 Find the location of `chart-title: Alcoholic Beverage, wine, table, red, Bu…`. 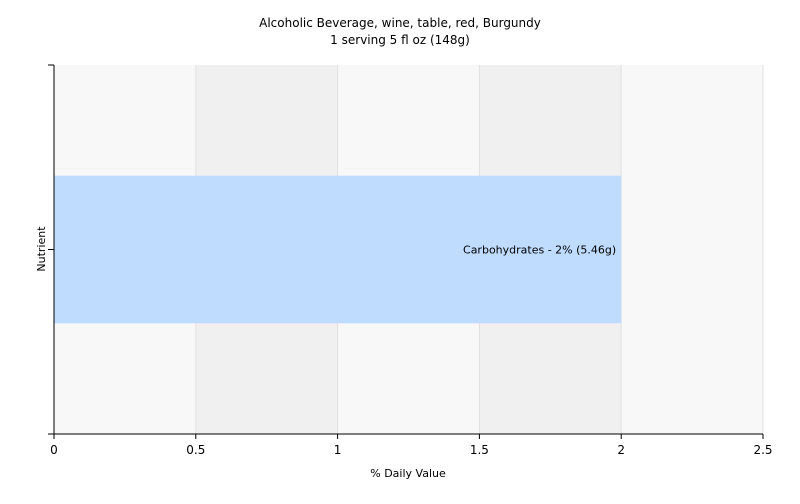

chart-title: Alcoholic Beverage, wine, table, red, Bu… is located at coordinates (400, 23).